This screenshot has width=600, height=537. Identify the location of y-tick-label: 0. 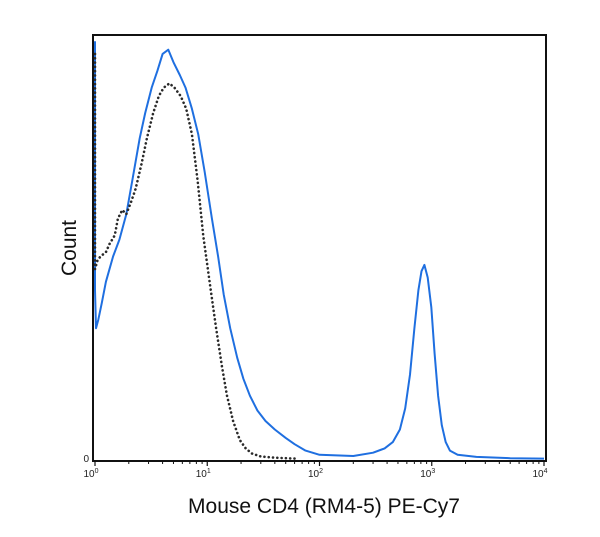
(86, 459).